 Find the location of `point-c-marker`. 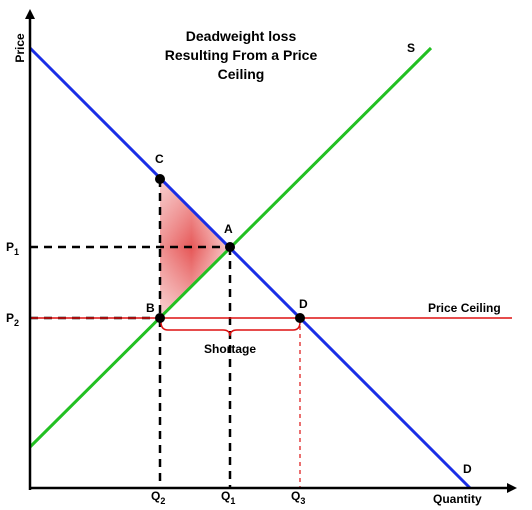

point-c-marker is located at coordinates (160, 179).